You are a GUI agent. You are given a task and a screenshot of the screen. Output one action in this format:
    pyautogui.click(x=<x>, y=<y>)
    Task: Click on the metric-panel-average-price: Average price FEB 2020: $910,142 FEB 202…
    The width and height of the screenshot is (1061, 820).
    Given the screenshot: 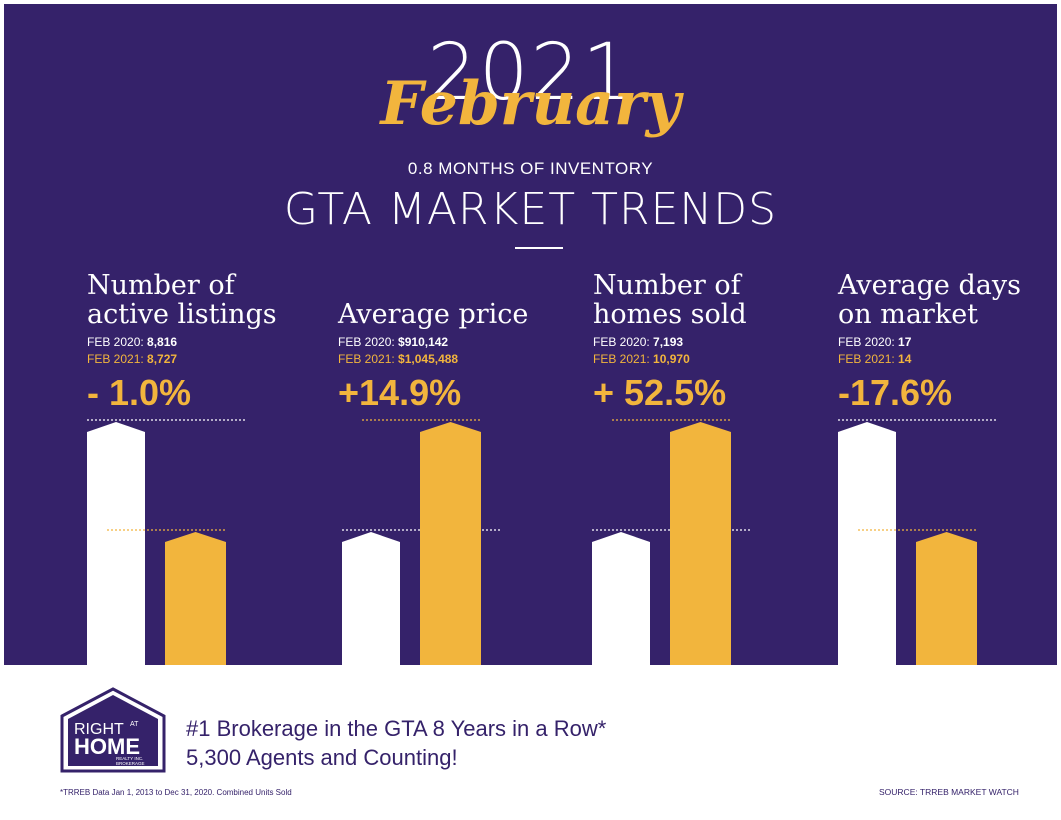 What is the action you would take?
    pyautogui.click(x=458, y=341)
    